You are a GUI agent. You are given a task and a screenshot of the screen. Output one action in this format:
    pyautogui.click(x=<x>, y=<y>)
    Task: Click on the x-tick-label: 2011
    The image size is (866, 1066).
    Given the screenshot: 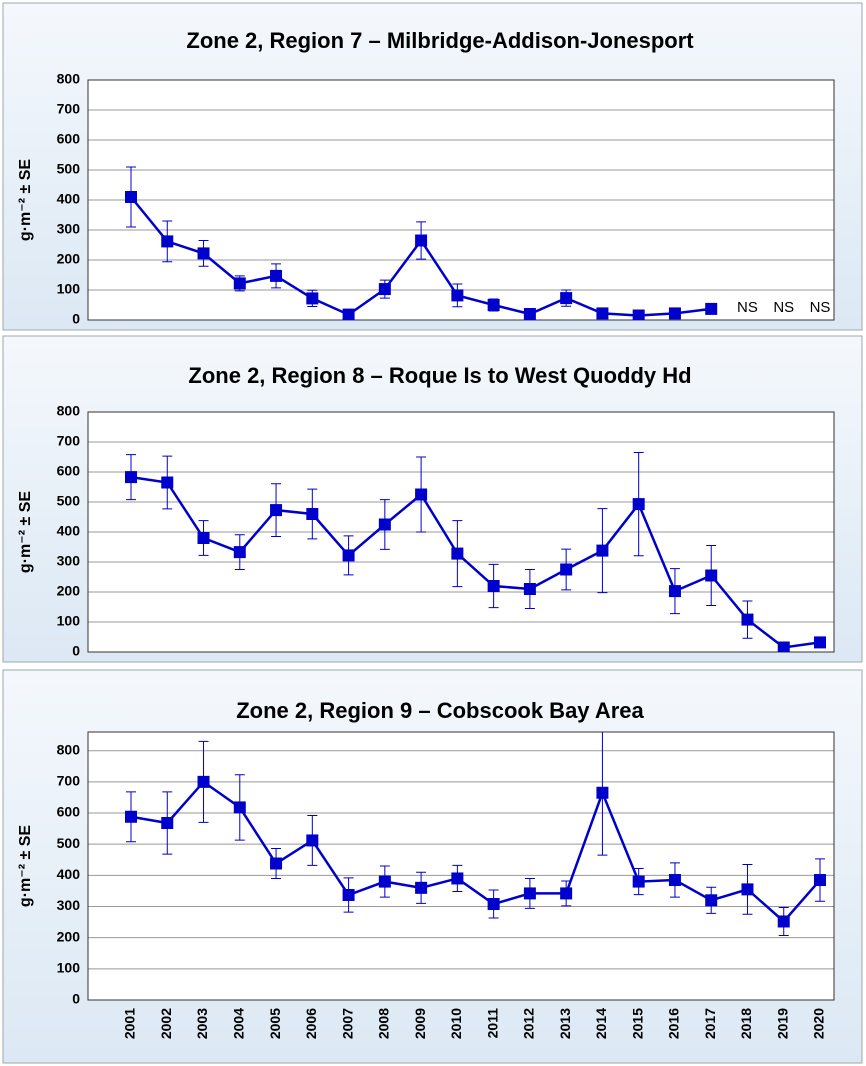 What is the action you would take?
    pyautogui.click(x=492, y=1023)
    